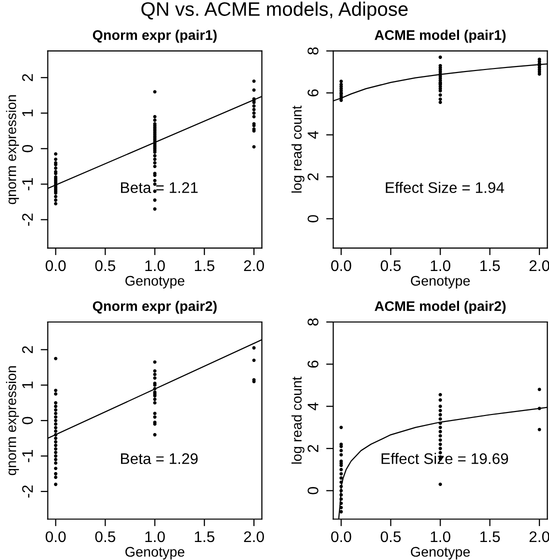 This screenshot has height=560, width=549. What do you see at coordinates (440, 36) in the screenshot?
I see `chart-title: ACME model (pair1)` at bounding box center [440, 36].